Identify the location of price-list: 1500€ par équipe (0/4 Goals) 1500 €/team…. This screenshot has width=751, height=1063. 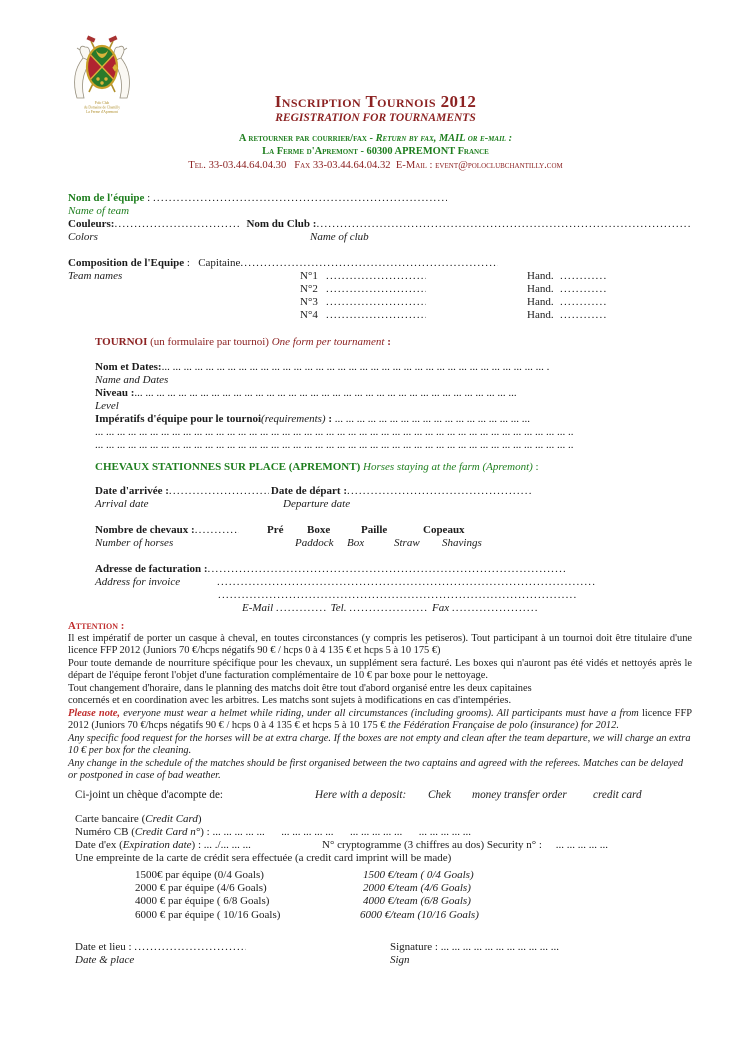
(415, 895).